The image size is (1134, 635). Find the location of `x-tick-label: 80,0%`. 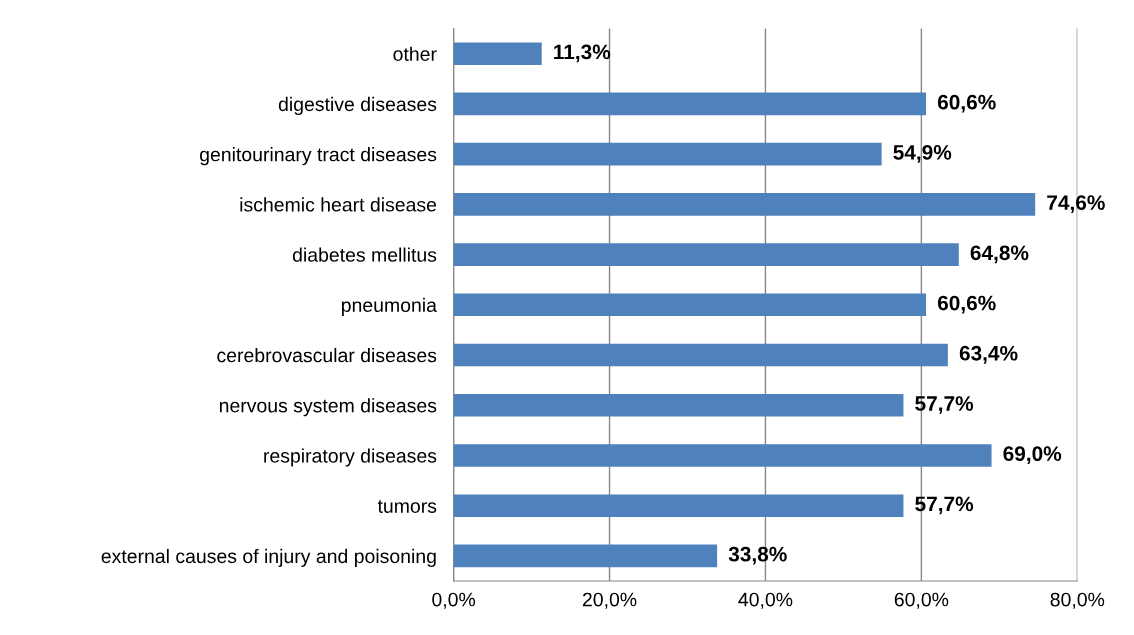

x-tick-label: 80,0% is located at coordinates (1077, 600).